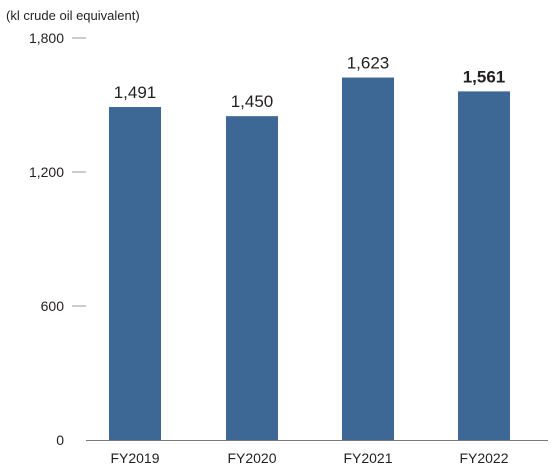 Image resolution: width=552 pixels, height=467 pixels. I want to click on x-axis-labels: FY2019 FY2020 FY2021 FY2022, so click(309, 458).